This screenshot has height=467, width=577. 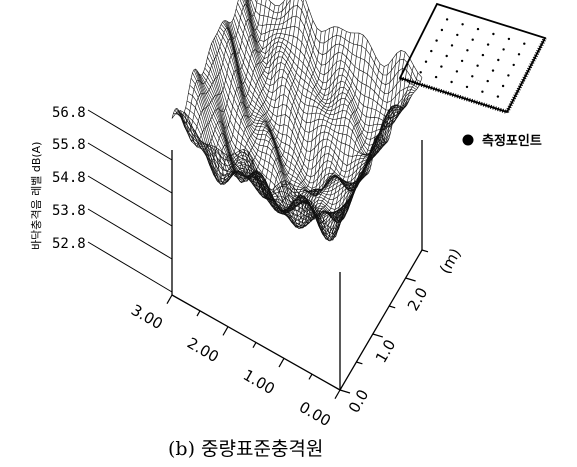 I want to click on y-tick-label: 2.0, so click(x=418, y=299).